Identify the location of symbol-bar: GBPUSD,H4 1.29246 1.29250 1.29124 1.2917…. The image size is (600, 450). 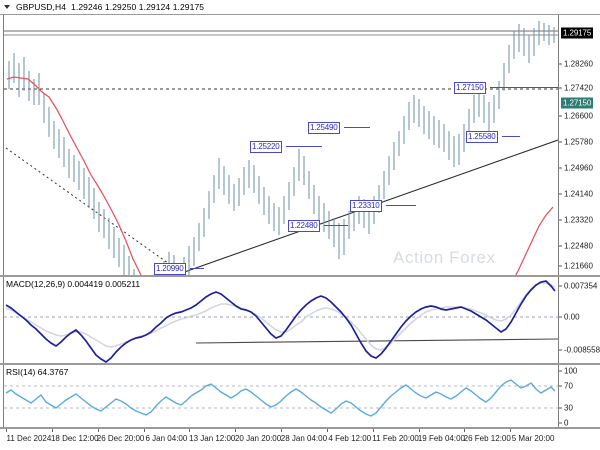
(300, 7).